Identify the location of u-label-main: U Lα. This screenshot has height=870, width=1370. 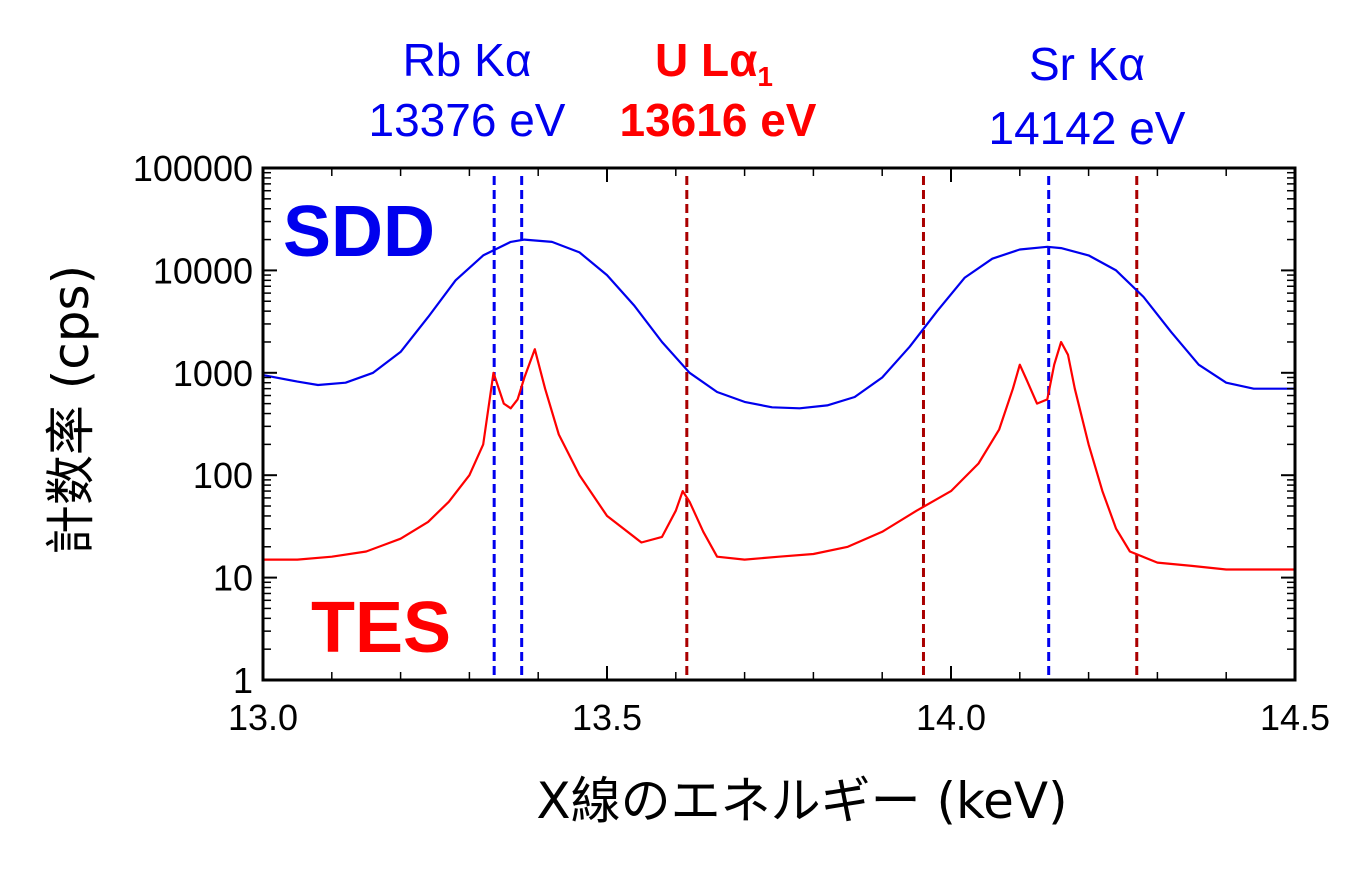
(706, 60).